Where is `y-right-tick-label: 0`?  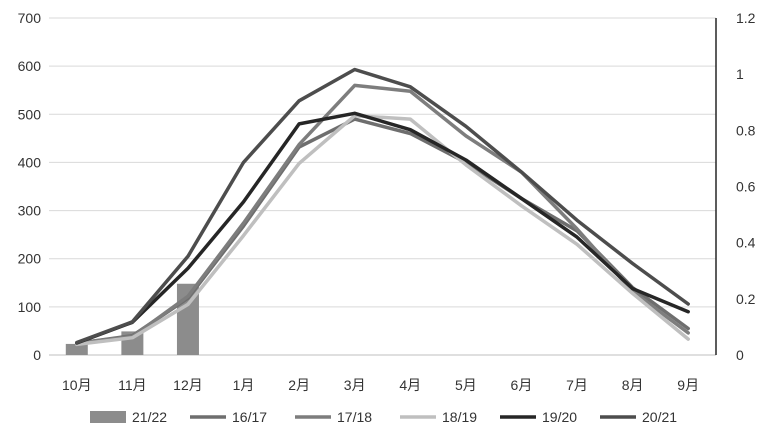
y-right-tick-label: 0 is located at coordinates (740, 355).